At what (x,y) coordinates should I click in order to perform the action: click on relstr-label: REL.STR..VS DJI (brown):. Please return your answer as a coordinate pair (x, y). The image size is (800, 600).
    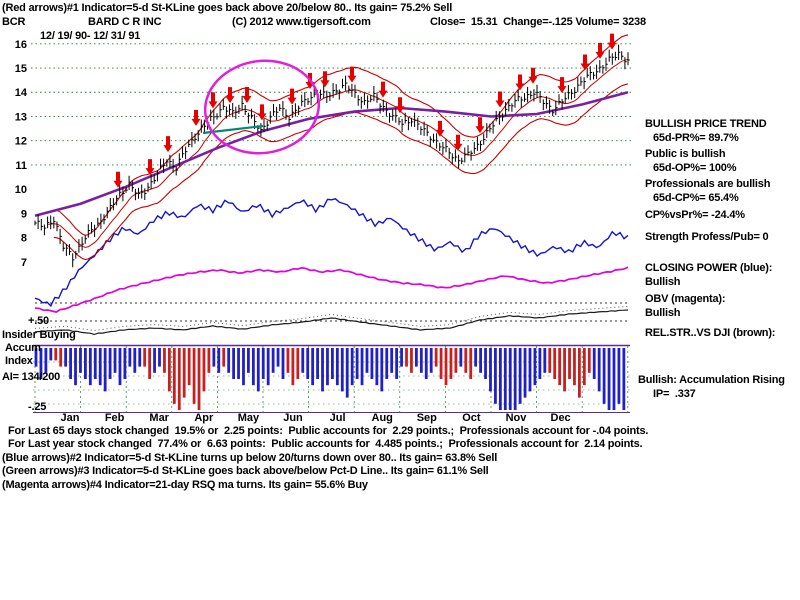
    Looking at the image, I should click on (710, 333).